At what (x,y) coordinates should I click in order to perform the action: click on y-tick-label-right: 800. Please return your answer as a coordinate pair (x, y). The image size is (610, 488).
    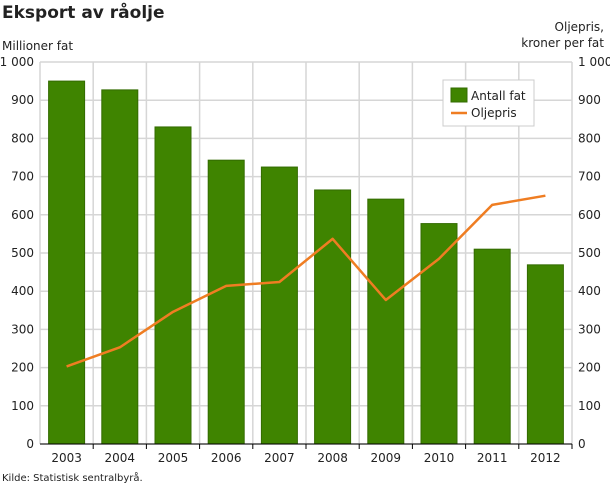
    Looking at the image, I should click on (589, 138).